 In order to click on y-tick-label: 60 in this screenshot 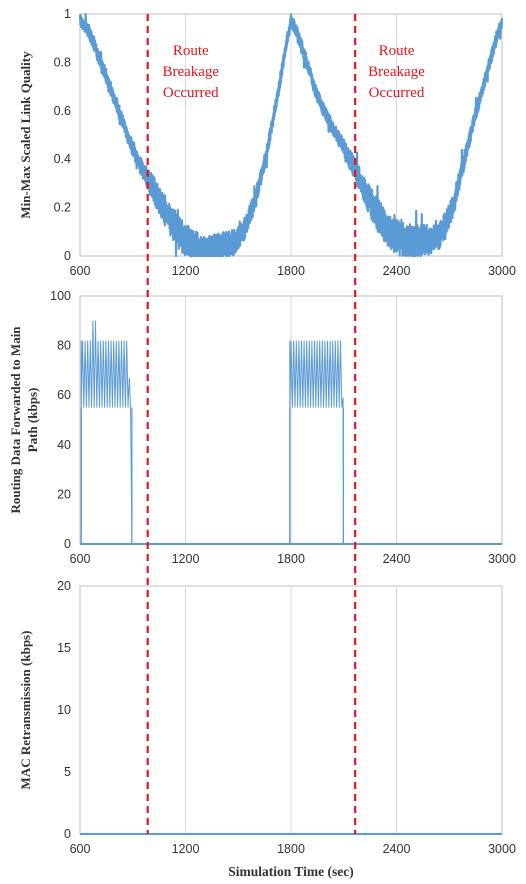, I will do `click(64, 395)`.